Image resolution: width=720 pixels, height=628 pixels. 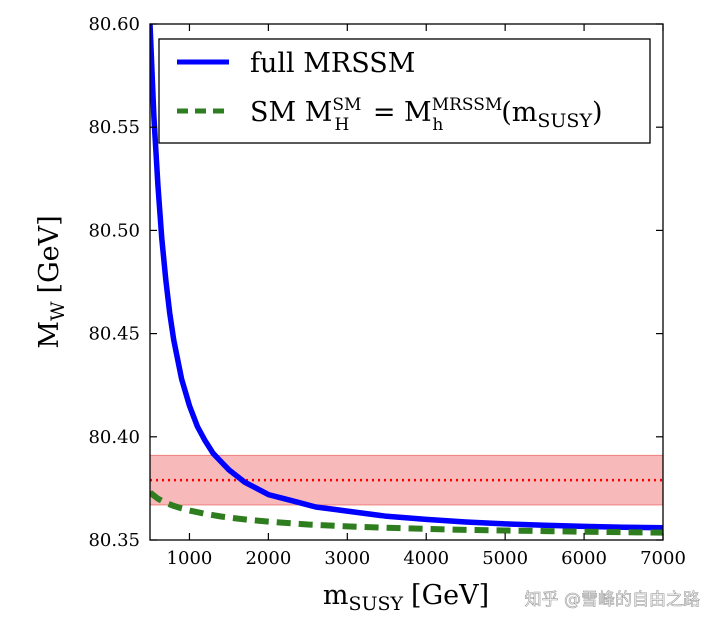 I want to click on x-tick-label: 3000, so click(x=347, y=558).